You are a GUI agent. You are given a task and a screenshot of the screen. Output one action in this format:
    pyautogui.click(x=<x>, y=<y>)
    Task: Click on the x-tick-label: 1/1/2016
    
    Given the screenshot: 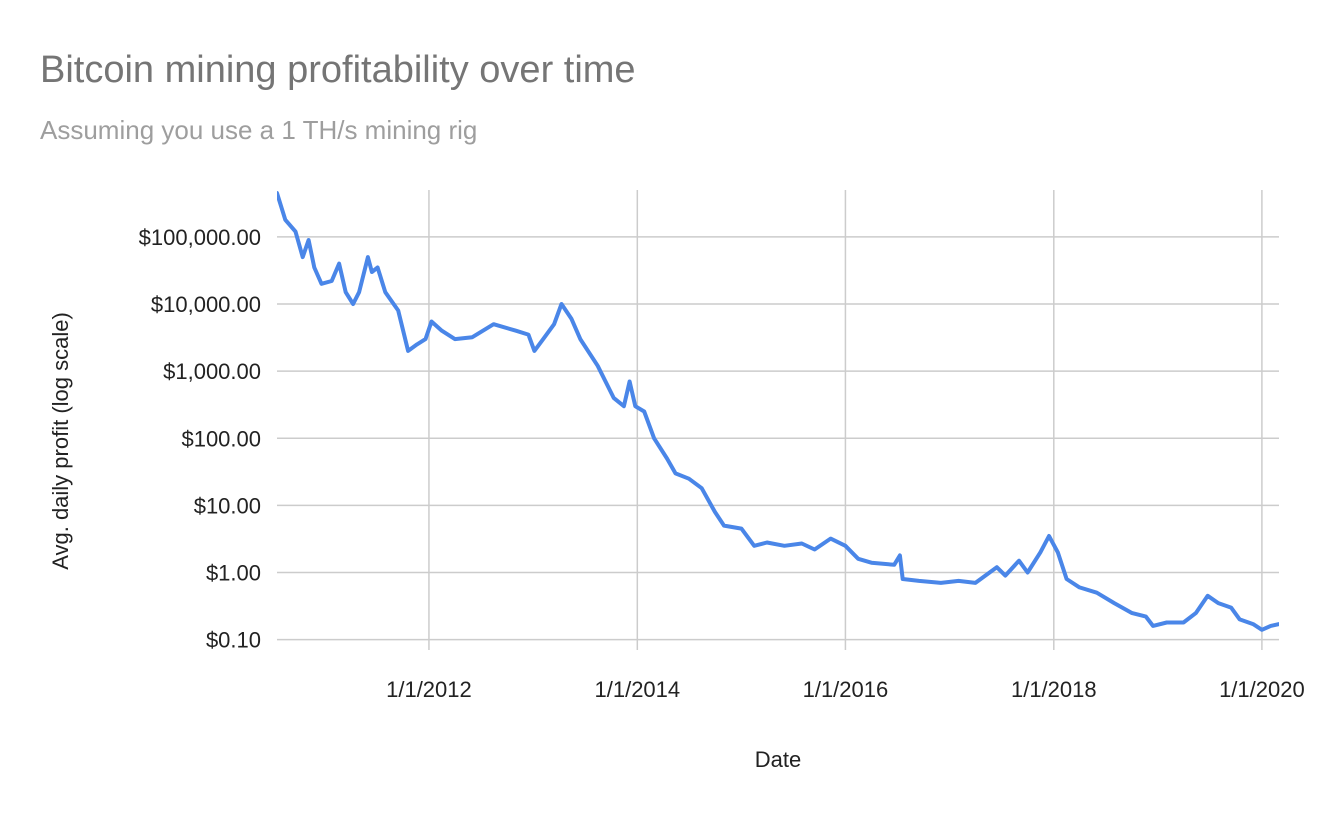 What is the action you would take?
    pyautogui.click(x=846, y=689)
    